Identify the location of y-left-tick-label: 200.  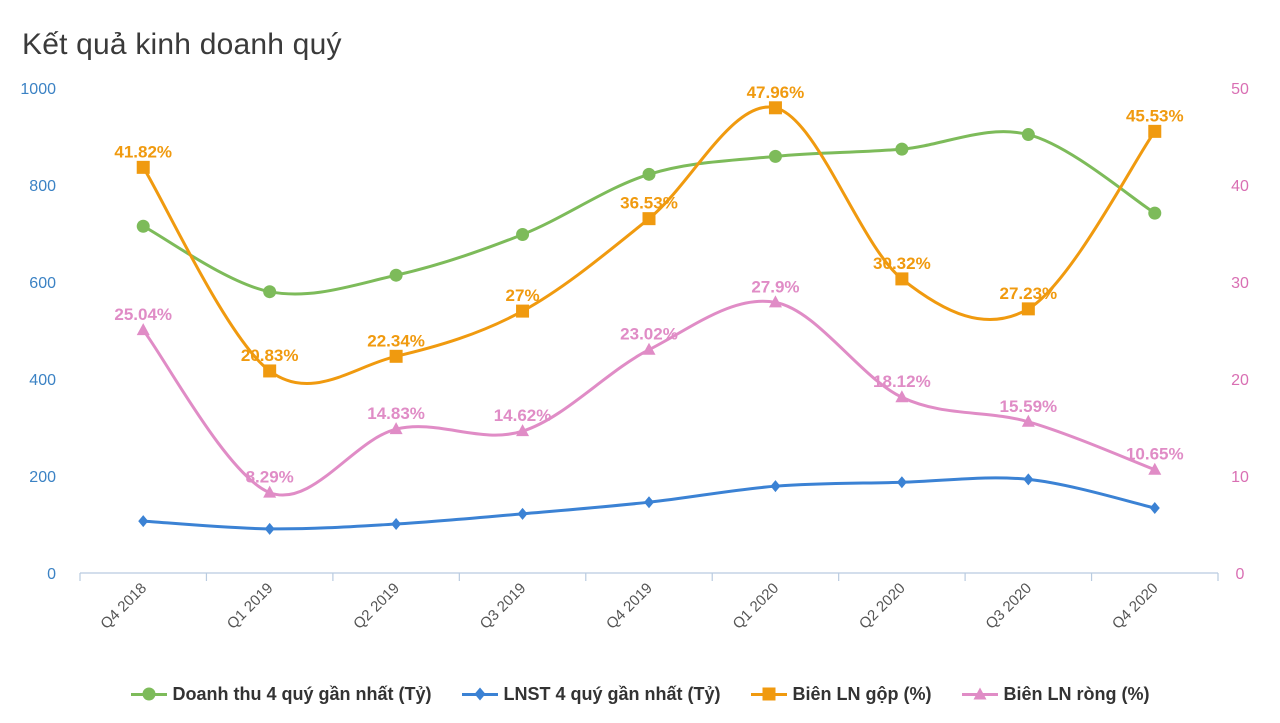
(42, 477).